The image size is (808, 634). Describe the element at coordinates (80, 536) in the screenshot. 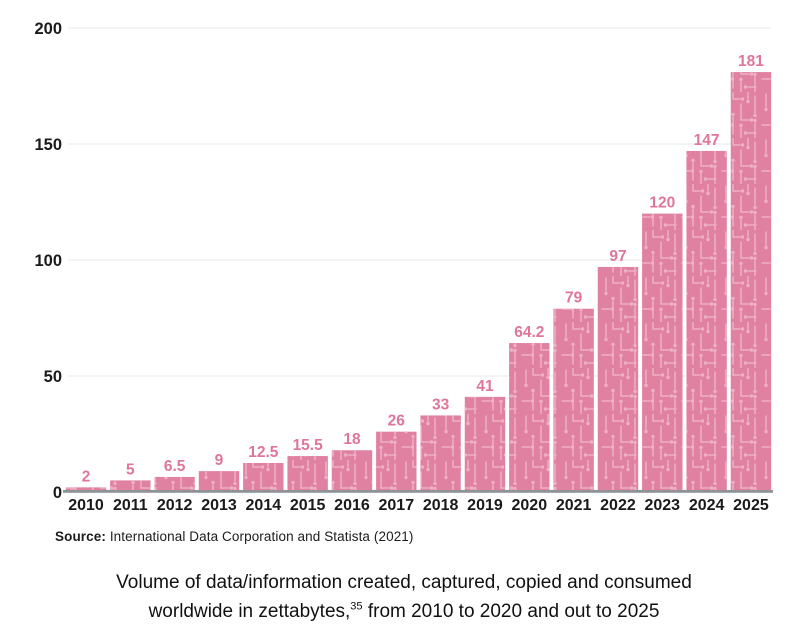

I see `source-label: Source:` at that location.